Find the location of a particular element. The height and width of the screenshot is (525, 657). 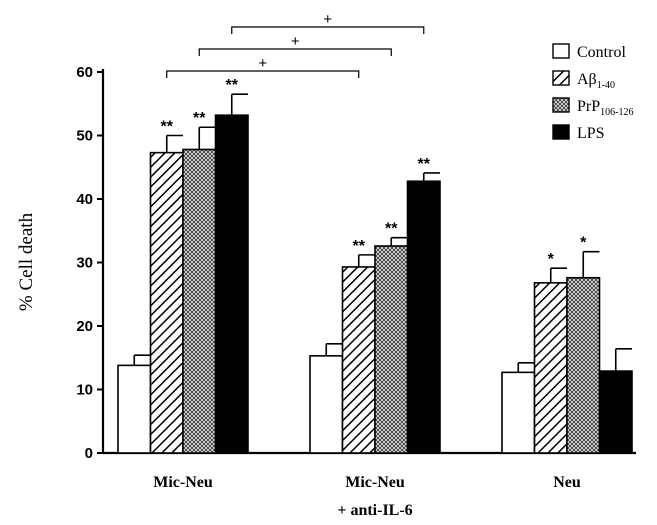

y-axis-label: % Cell death is located at coordinates (26, 261).